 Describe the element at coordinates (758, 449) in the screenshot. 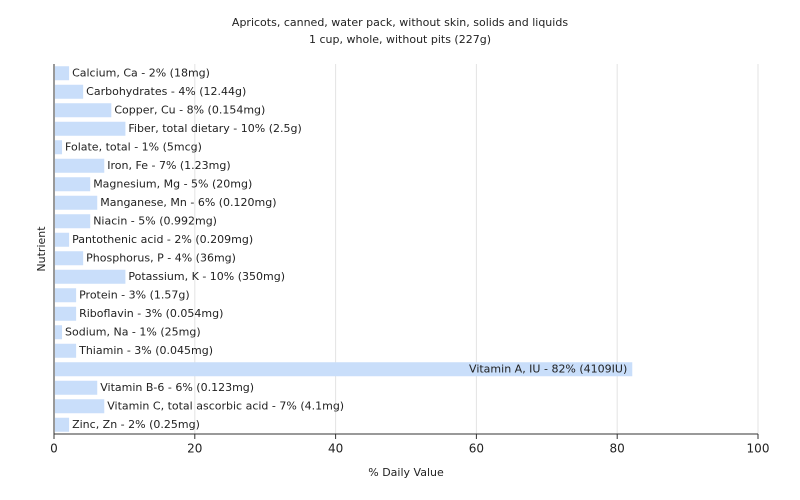

I see `x-tick-label: 100` at that location.